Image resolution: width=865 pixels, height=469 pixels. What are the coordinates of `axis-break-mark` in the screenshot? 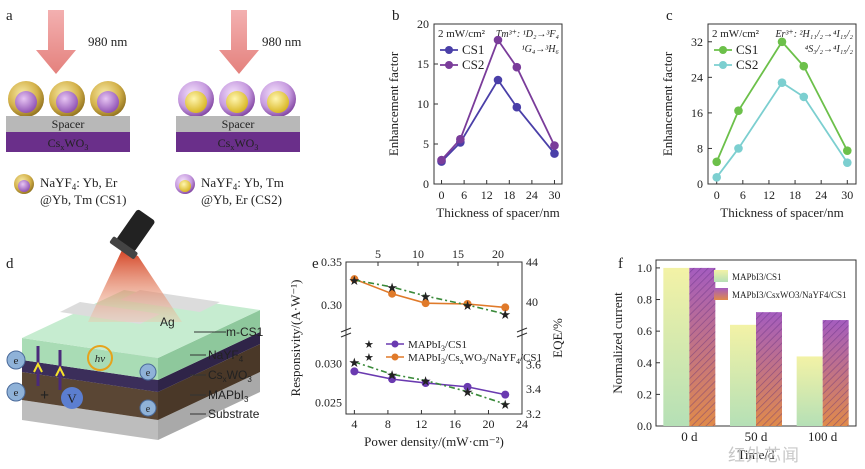 It's located at (346, 330).